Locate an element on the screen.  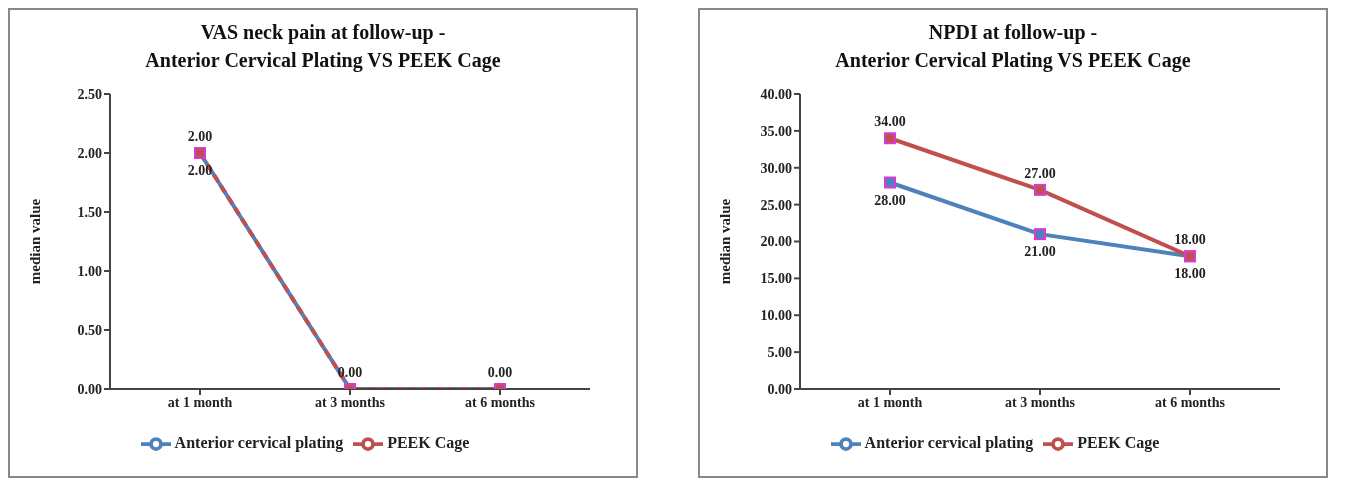
y-tick-label: 1.00 is located at coordinates (89, 271).